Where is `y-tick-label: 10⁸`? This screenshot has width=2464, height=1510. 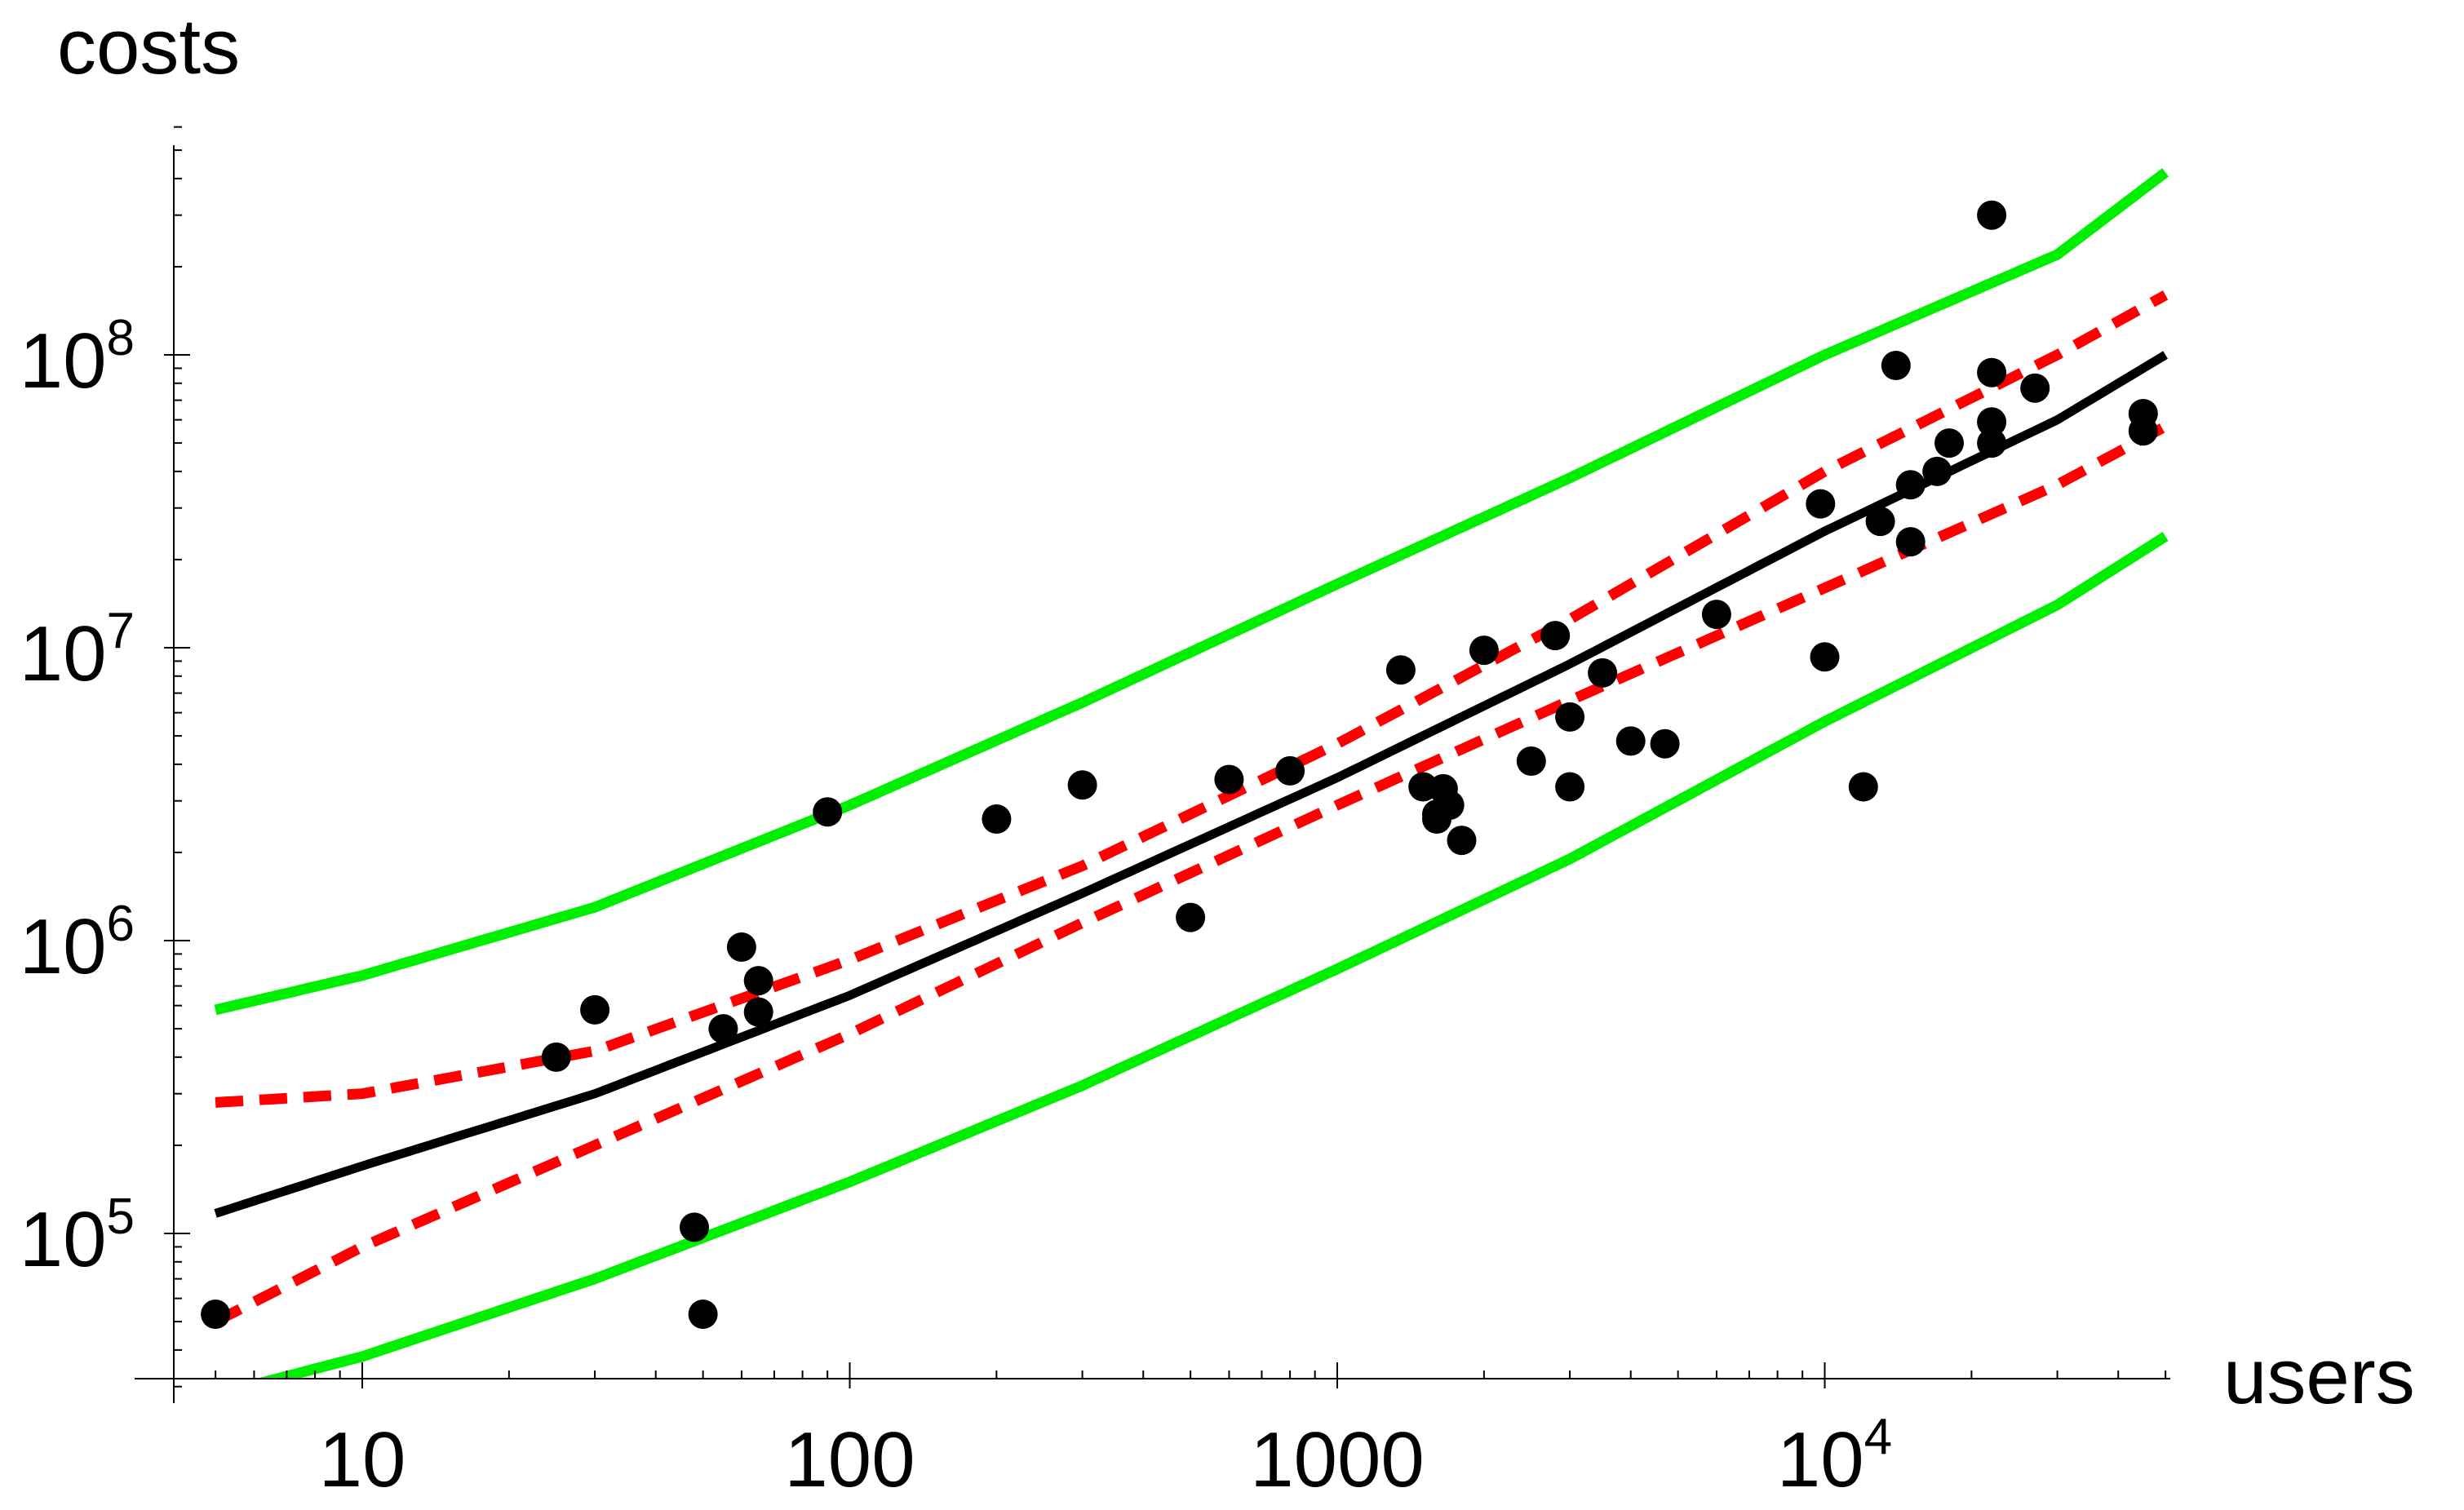
y-tick-label: 10⁸ is located at coordinates (77, 357).